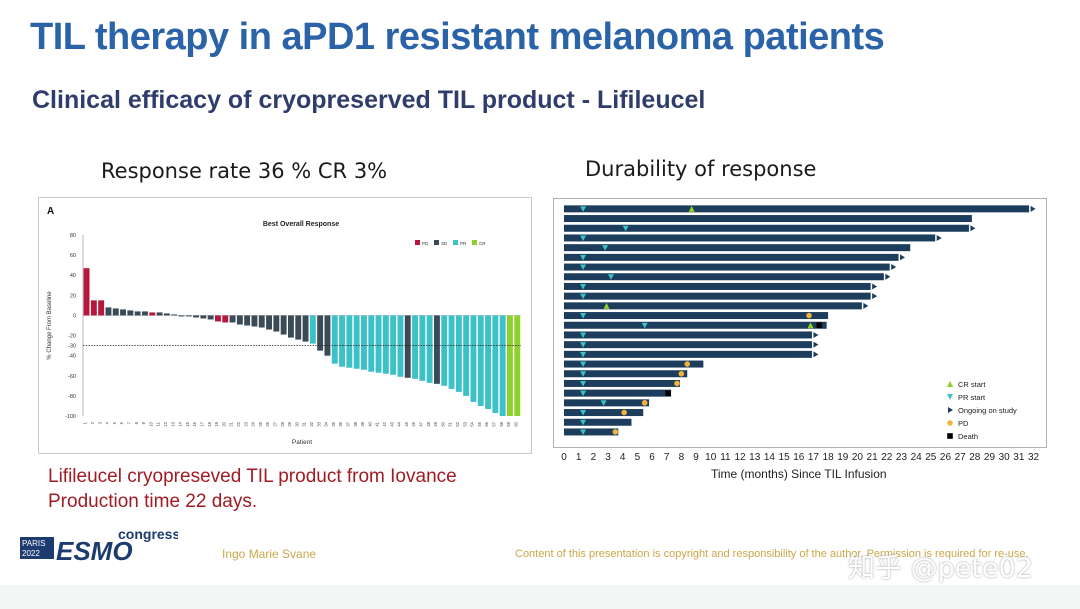 This screenshot has height=609, width=1080. What do you see at coordinates (391, 423) in the screenshot?
I see `patient-tick-label: 43` at bounding box center [391, 423].